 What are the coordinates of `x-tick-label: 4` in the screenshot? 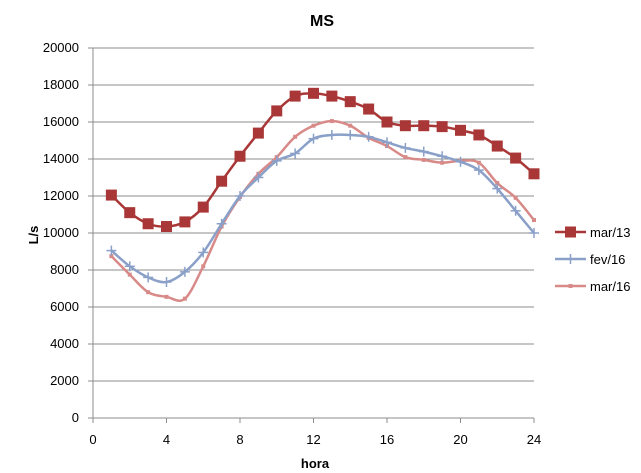 It's located at (166, 439).